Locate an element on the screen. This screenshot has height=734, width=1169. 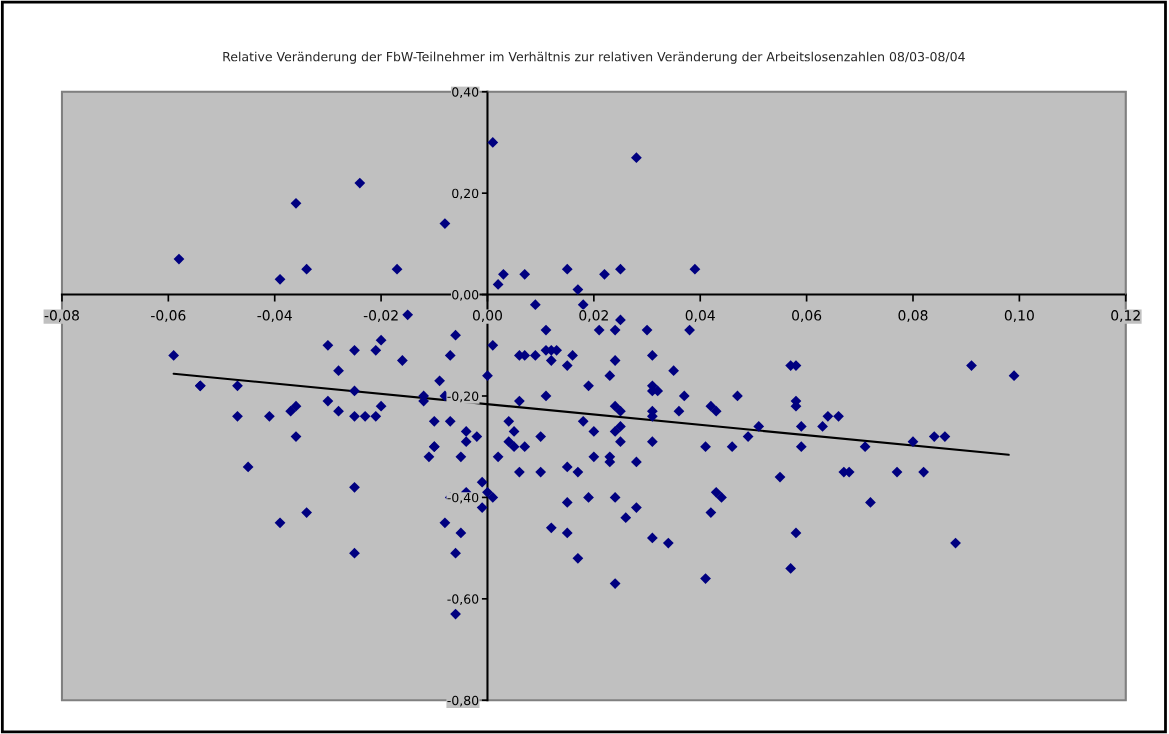
chart-title: Relative Veränderung der FbW-Teilnehmer im Verhältnis zur relativen Veränderung der Arbeitslosenzahlen 08/03-08/04 is located at coordinates (594, 57).